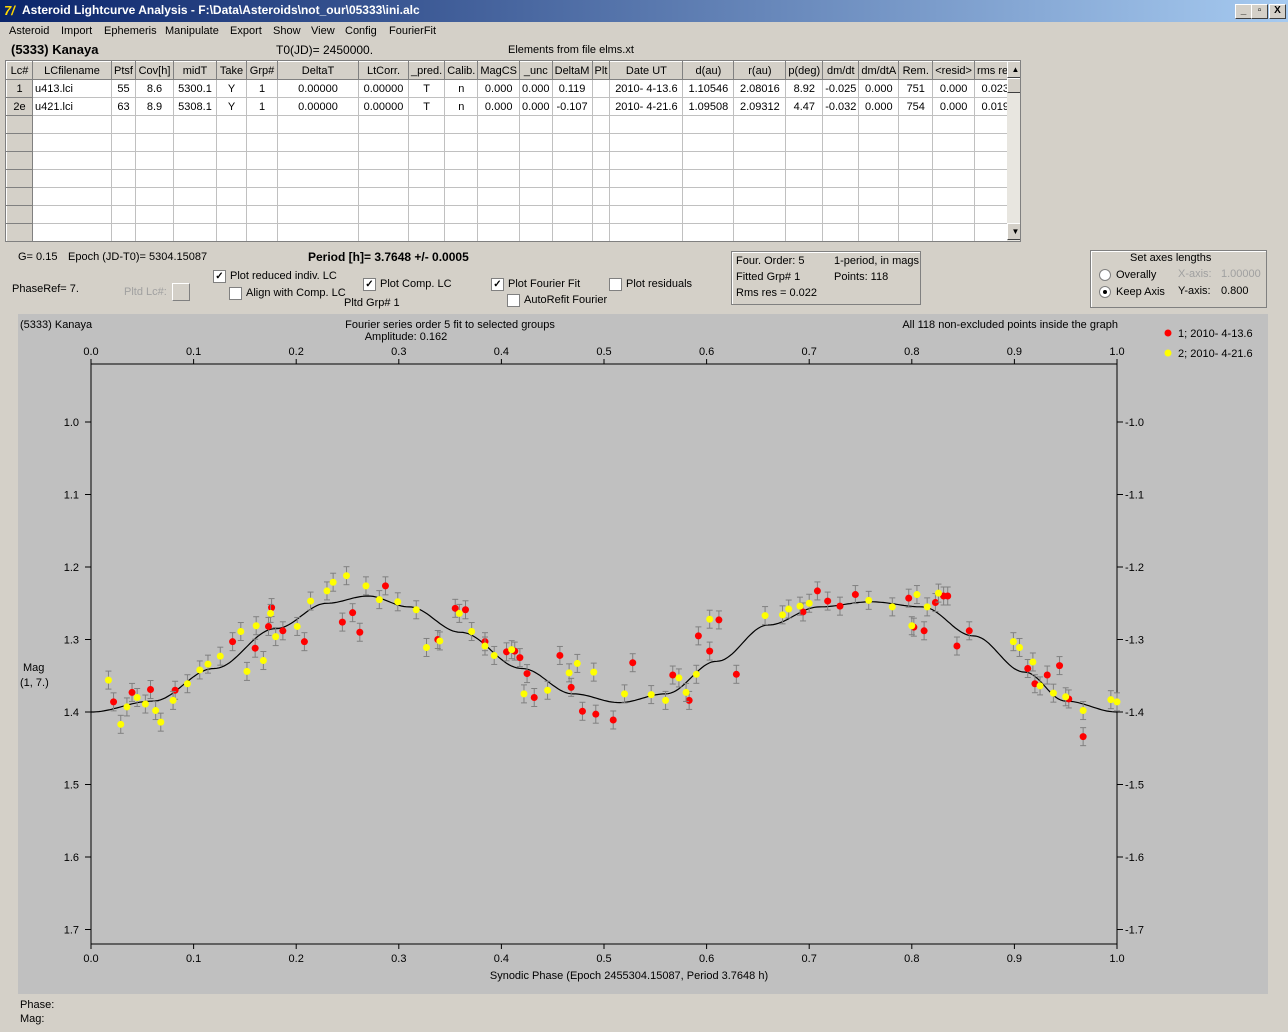  Describe the element at coordinates (413, 31) in the screenshot. I see `menu-fourierfit: FourierFit` at that location.